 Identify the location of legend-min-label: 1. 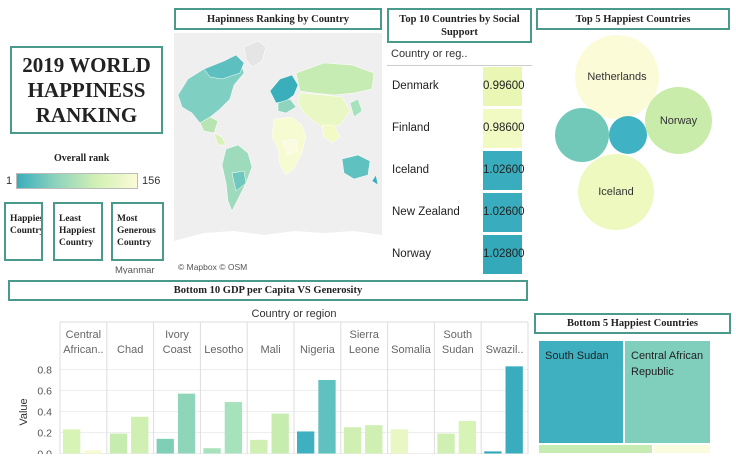
(9, 181).